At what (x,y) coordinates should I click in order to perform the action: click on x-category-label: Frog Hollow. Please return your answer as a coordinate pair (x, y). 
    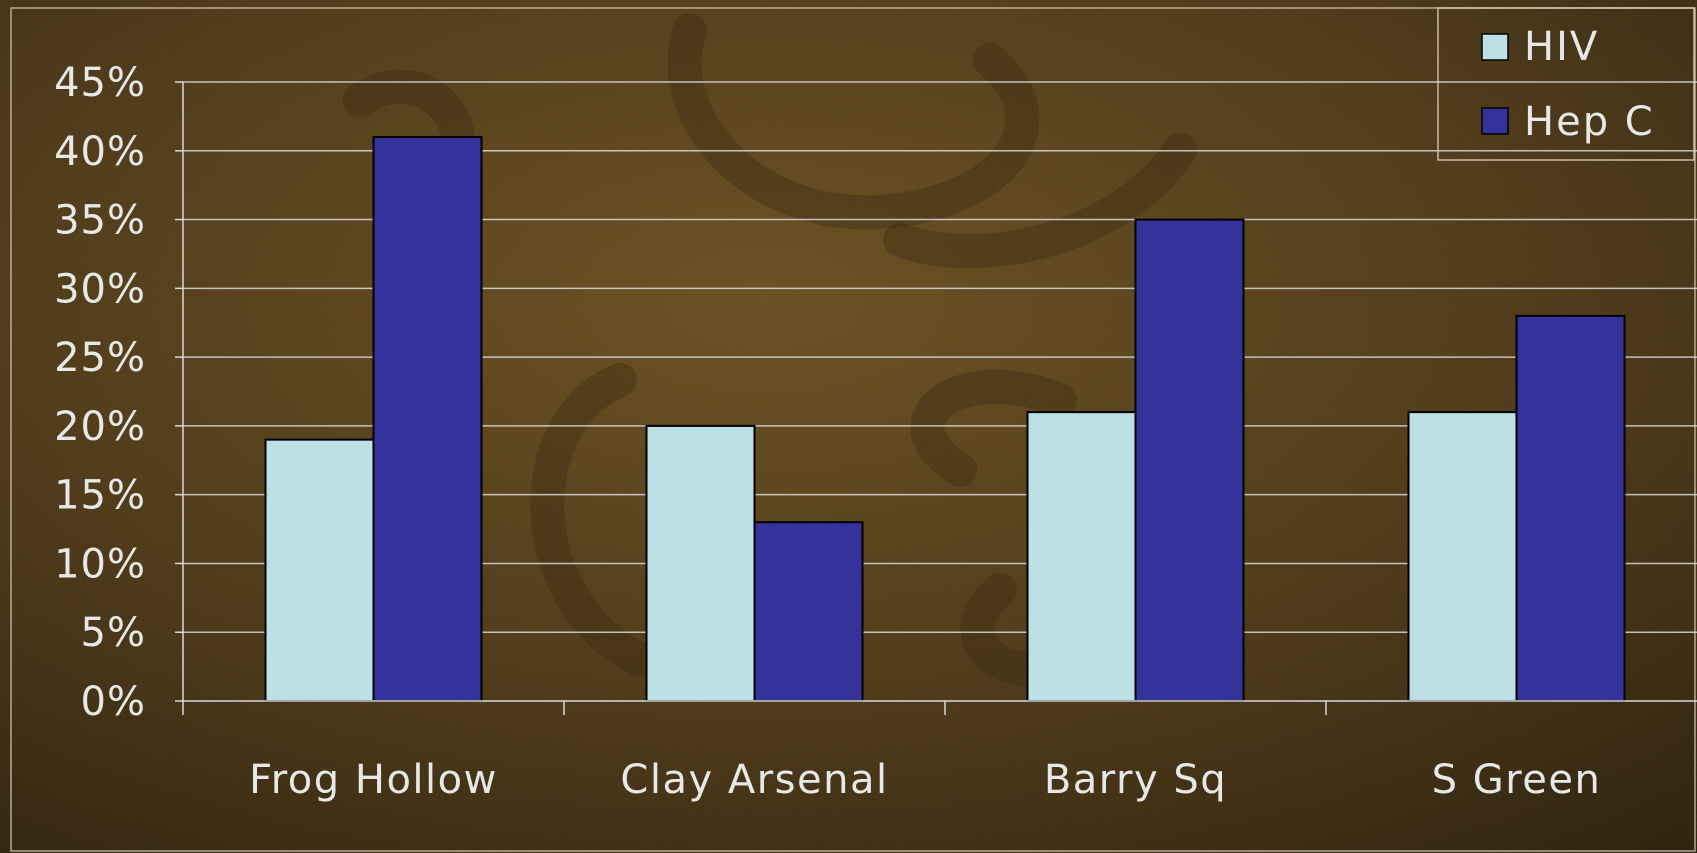
    Looking at the image, I should click on (373, 780).